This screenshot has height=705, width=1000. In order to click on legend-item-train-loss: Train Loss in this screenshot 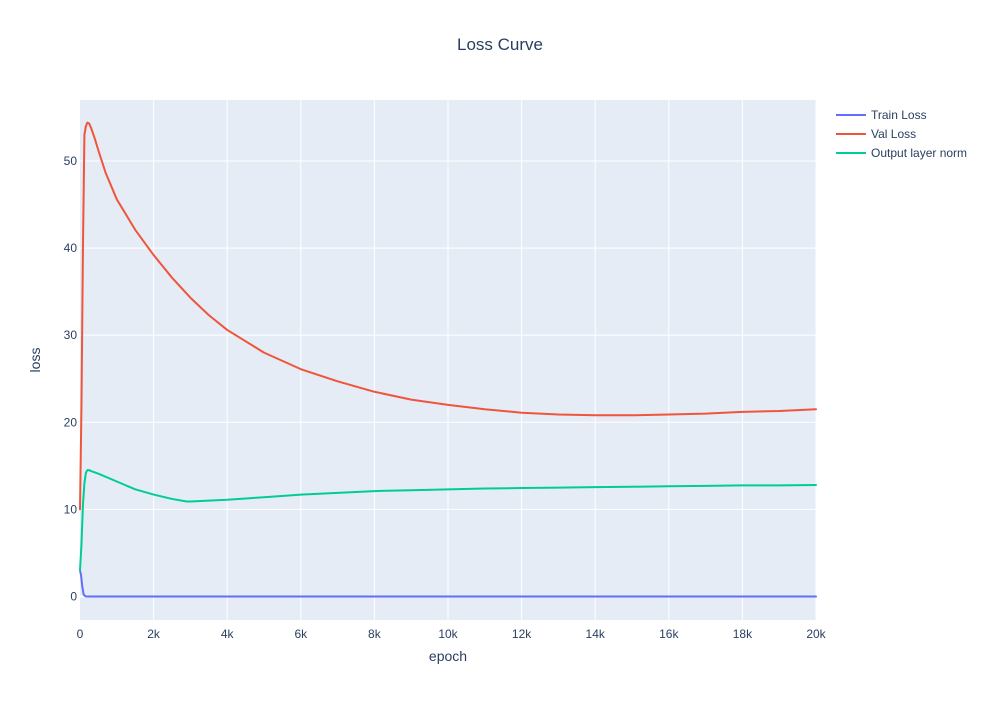, I will do `click(881, 115)`.